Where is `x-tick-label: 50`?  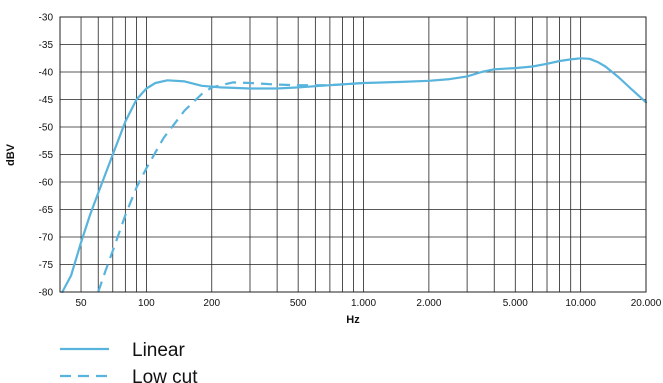 x-tick-label: 50 is located at coordinates (81, 303).